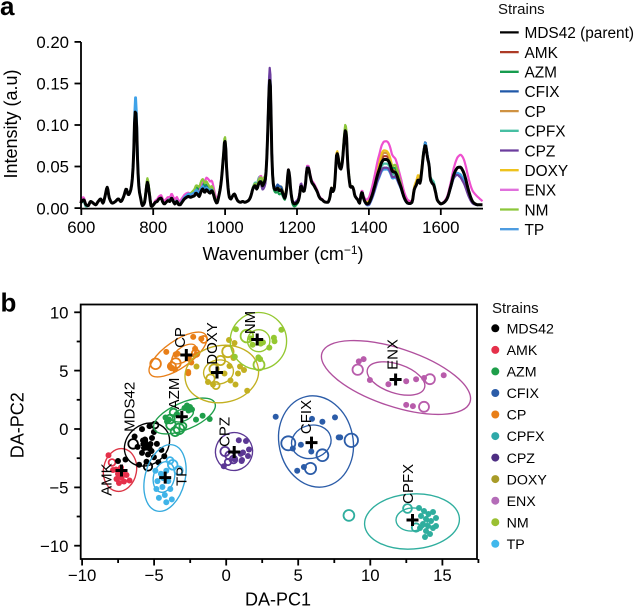  What do you see at coordinates (440, 227) in the screenshot?
I see `svg-text: 1600` at bounding box center [440, 227].